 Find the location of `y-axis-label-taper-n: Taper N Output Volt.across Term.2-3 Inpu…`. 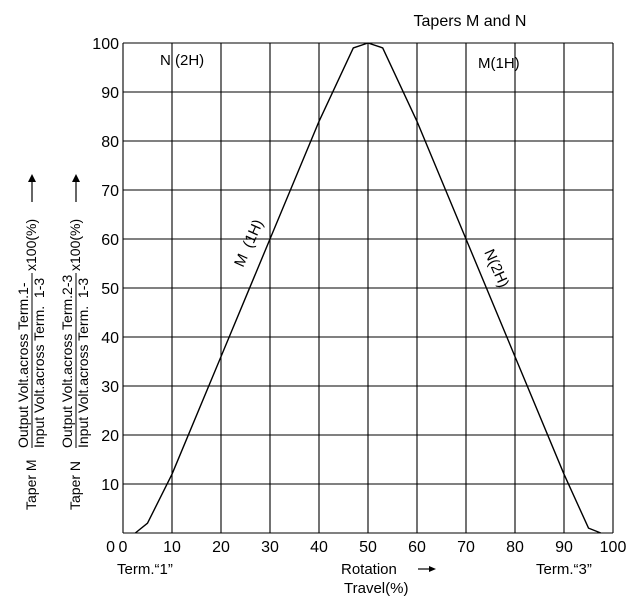

y-axis-label-taper-n: Taper N Output Volt.across Term.2-3 Inpu… is located at coordinates (75, 342).